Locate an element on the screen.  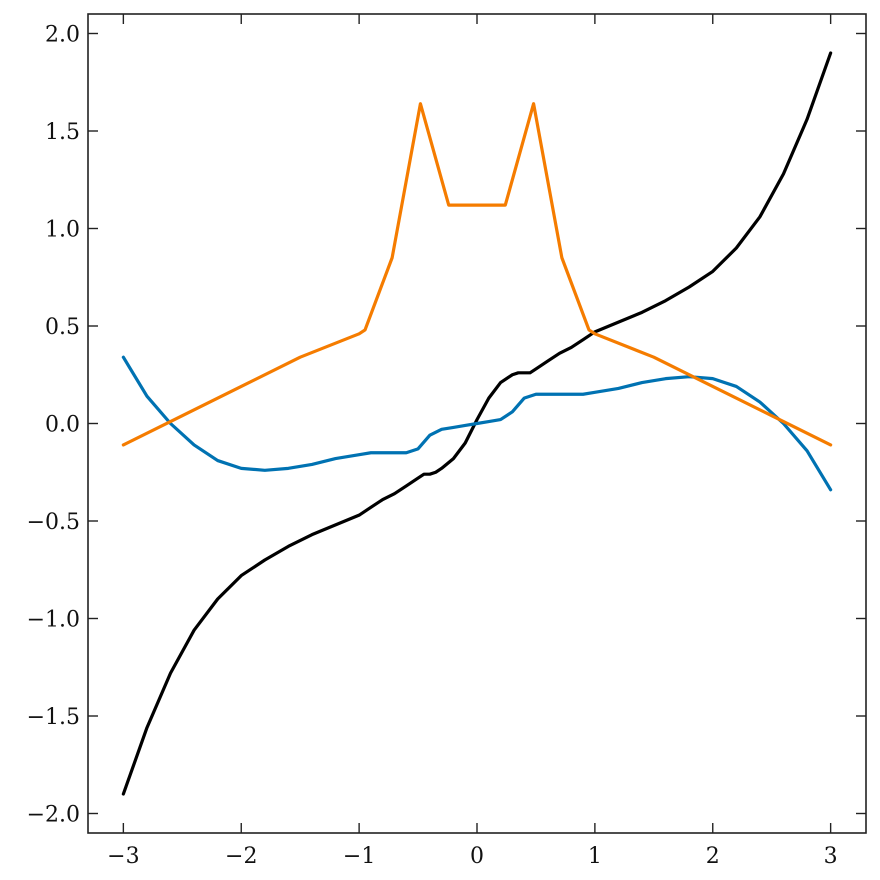
y-tick-label: 0.5 is located at coordinates (62, 327).